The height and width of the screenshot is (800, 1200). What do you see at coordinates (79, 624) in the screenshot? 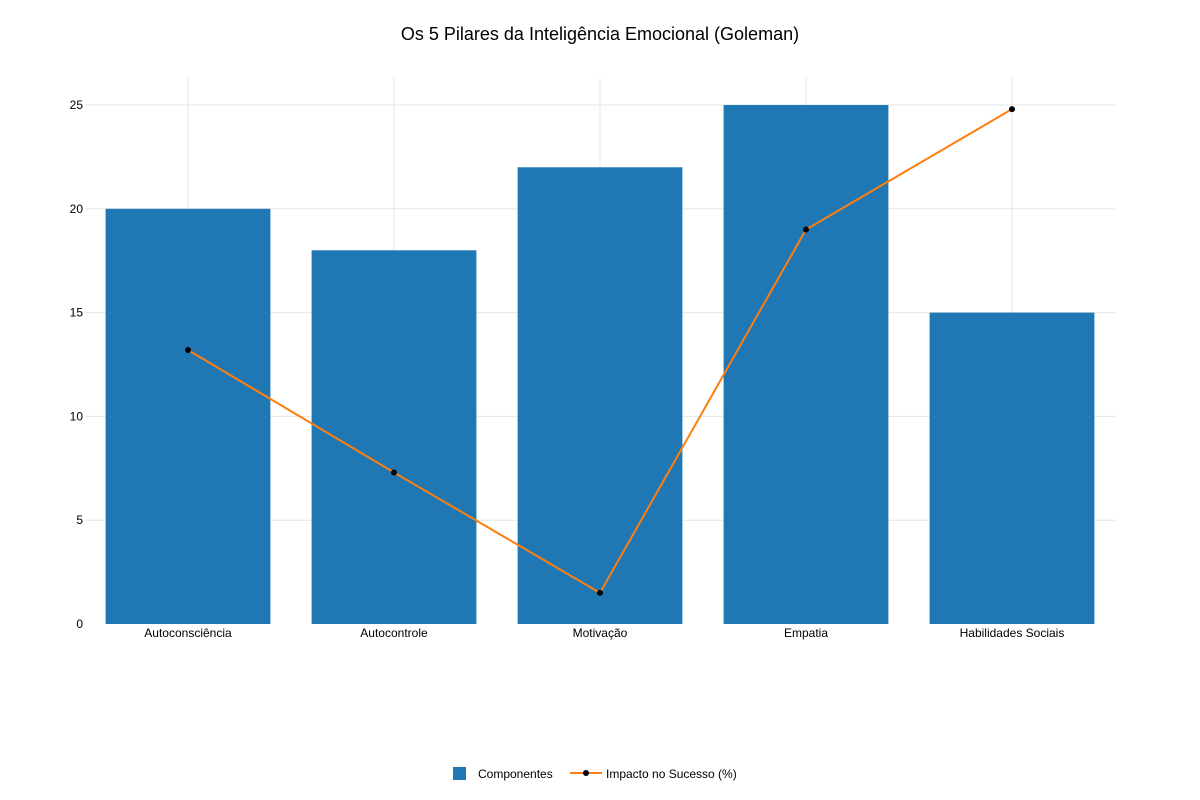
I see `y-tick-label: 0` at bounding box center [79, 624].